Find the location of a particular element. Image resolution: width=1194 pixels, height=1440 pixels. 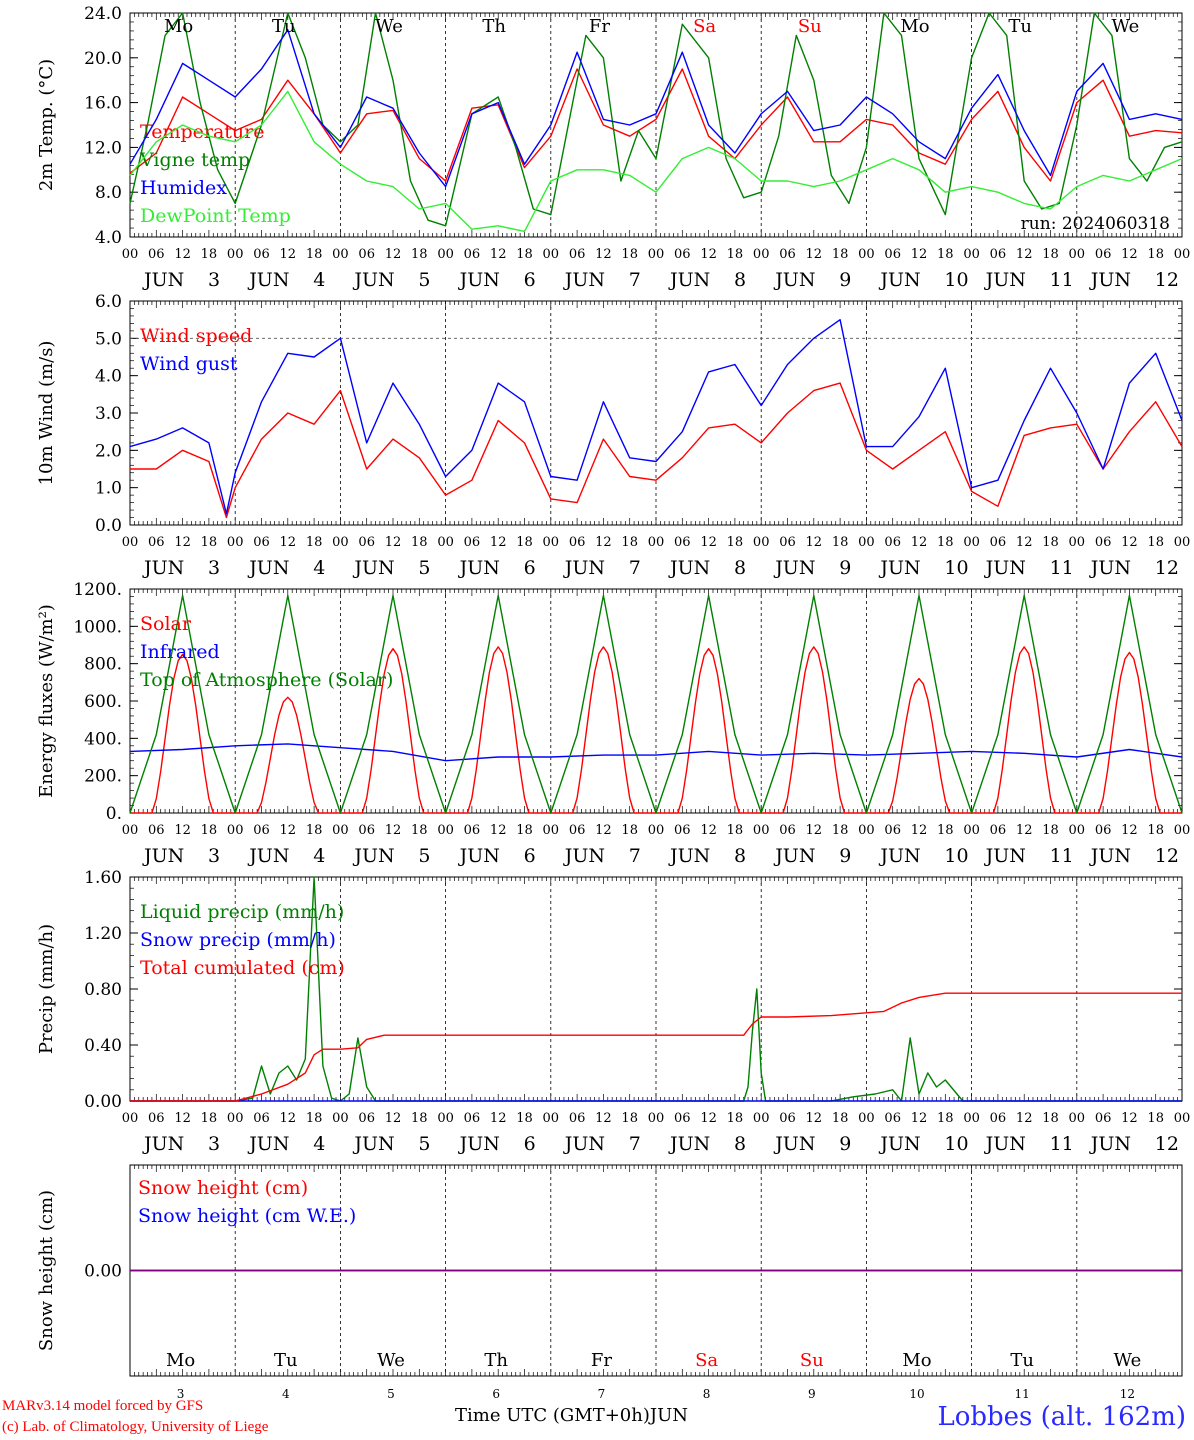

y-axis-label: Snow height (cm) is located at coordinates (46, 1270).